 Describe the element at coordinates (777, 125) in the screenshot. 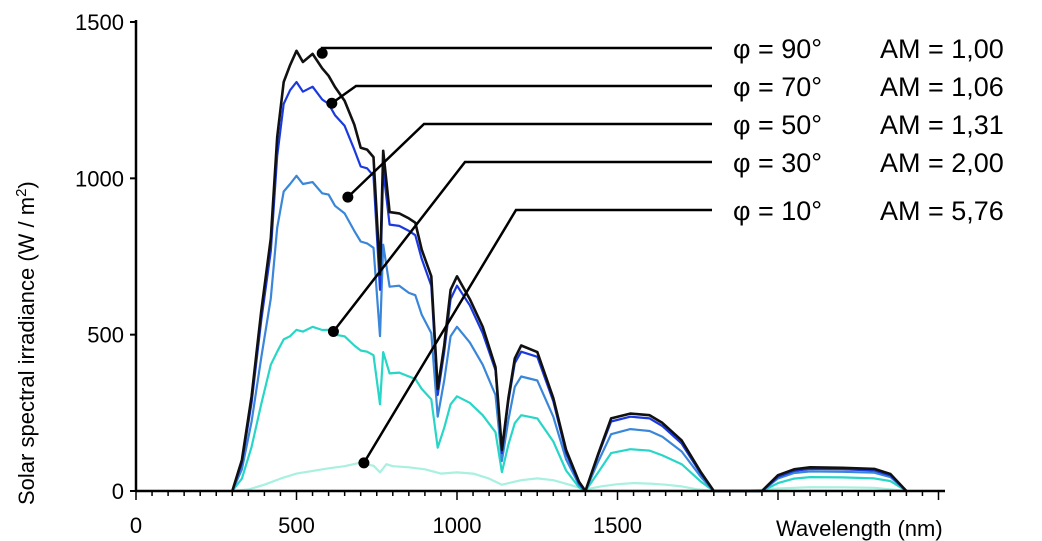

I see `legend-phi-label: φ = 50°` at that location.